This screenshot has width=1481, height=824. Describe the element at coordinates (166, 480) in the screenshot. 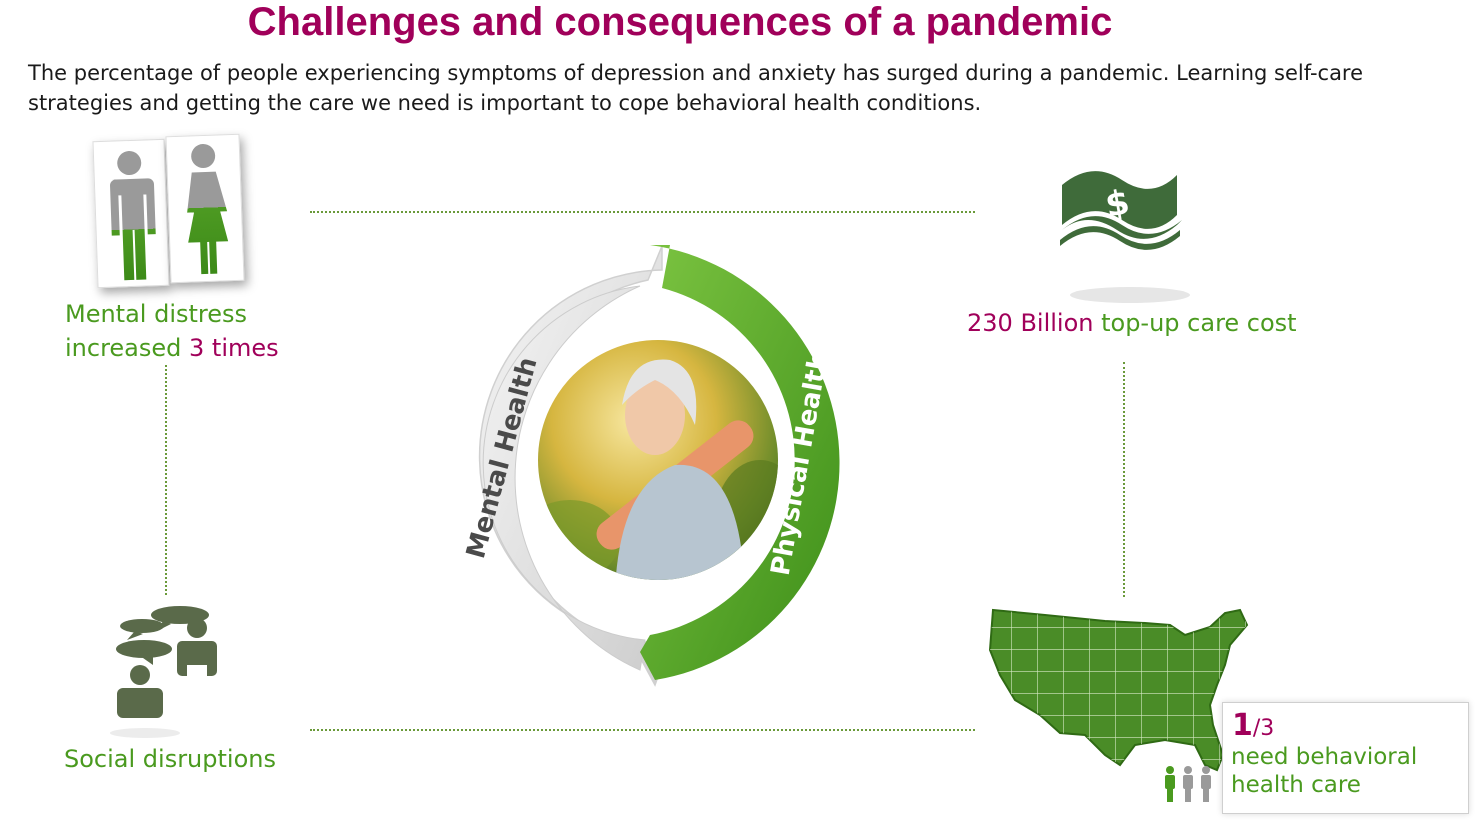

I see `left-connector` at that location.